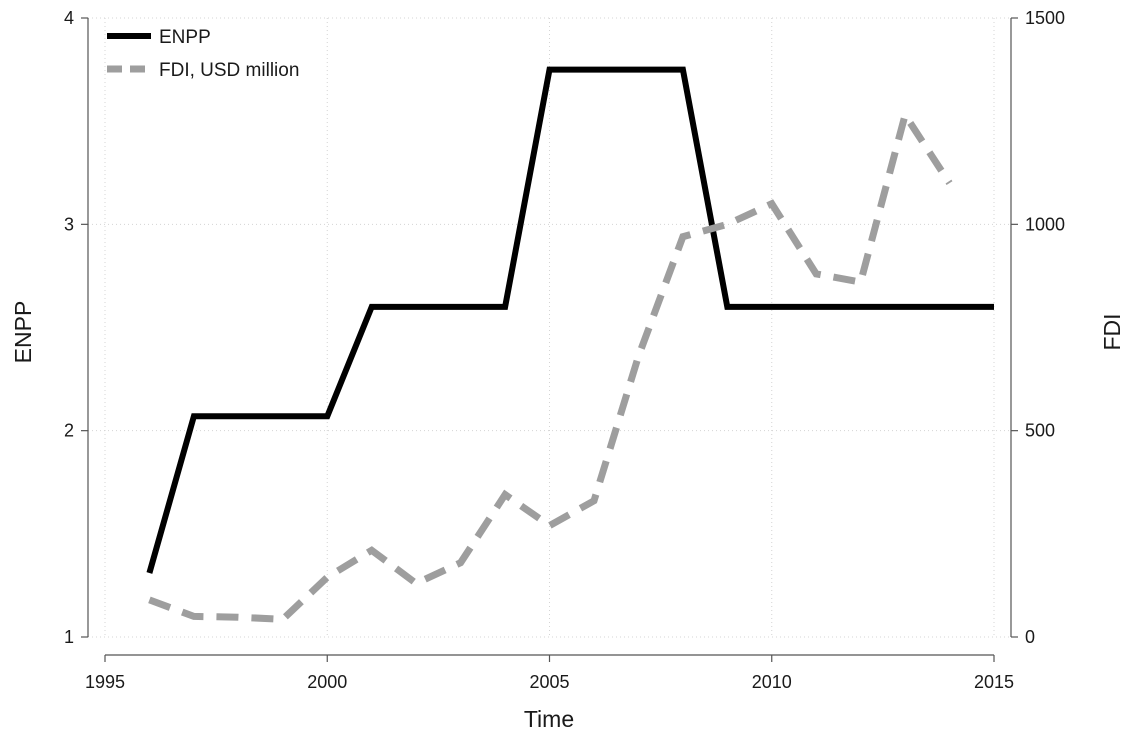 Image resolution: width=1129 pixels, height=732 pixels. What do you see at coordinates (229, 70) in the screenshot?
I see `legend-label-1: FDI, USD million` at bounding box center [229, 70].